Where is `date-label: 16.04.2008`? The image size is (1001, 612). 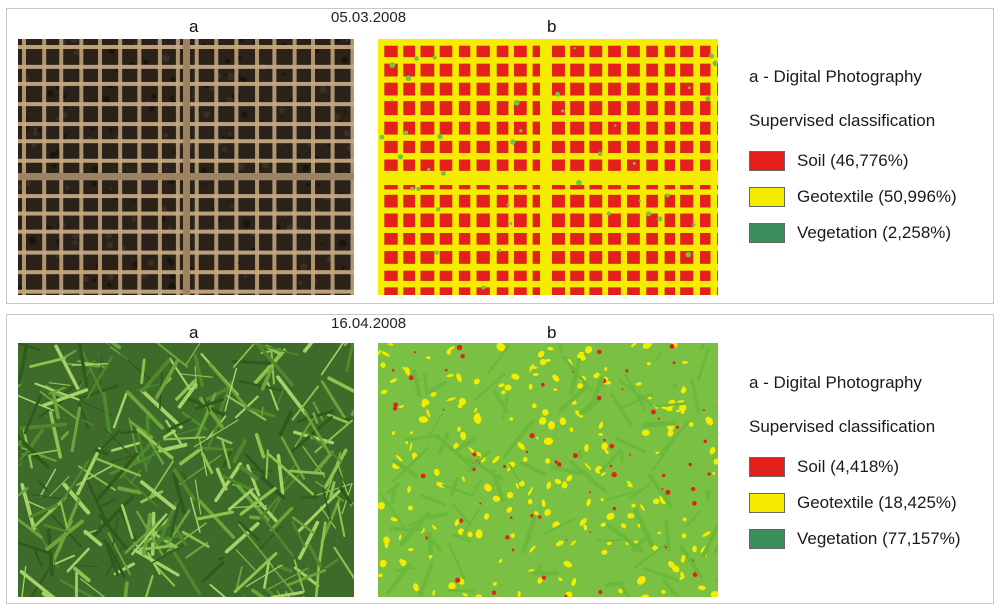
date-label: 16.04.2008 is located at coordinates (369, 323).